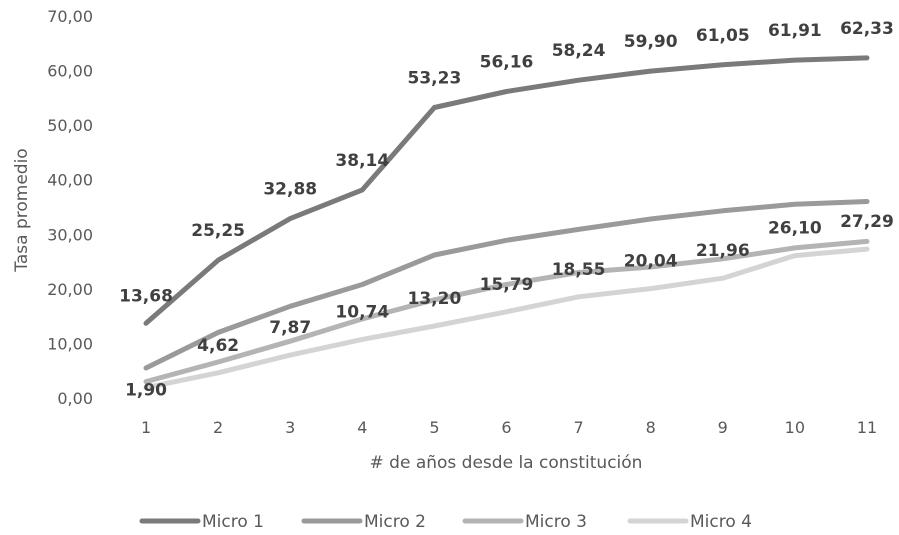  I want to click on data-label: 18,55, so click(579, 270).